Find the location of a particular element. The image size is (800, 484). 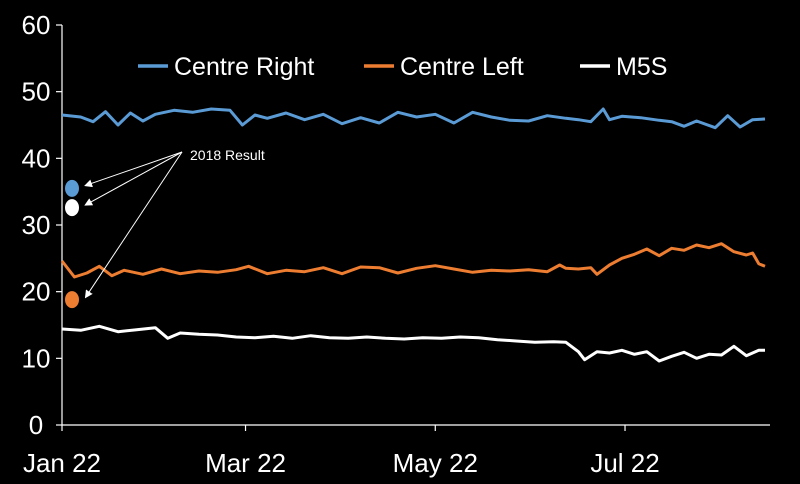

x-tick-label: May 22 is located at coordinates (435, 463).